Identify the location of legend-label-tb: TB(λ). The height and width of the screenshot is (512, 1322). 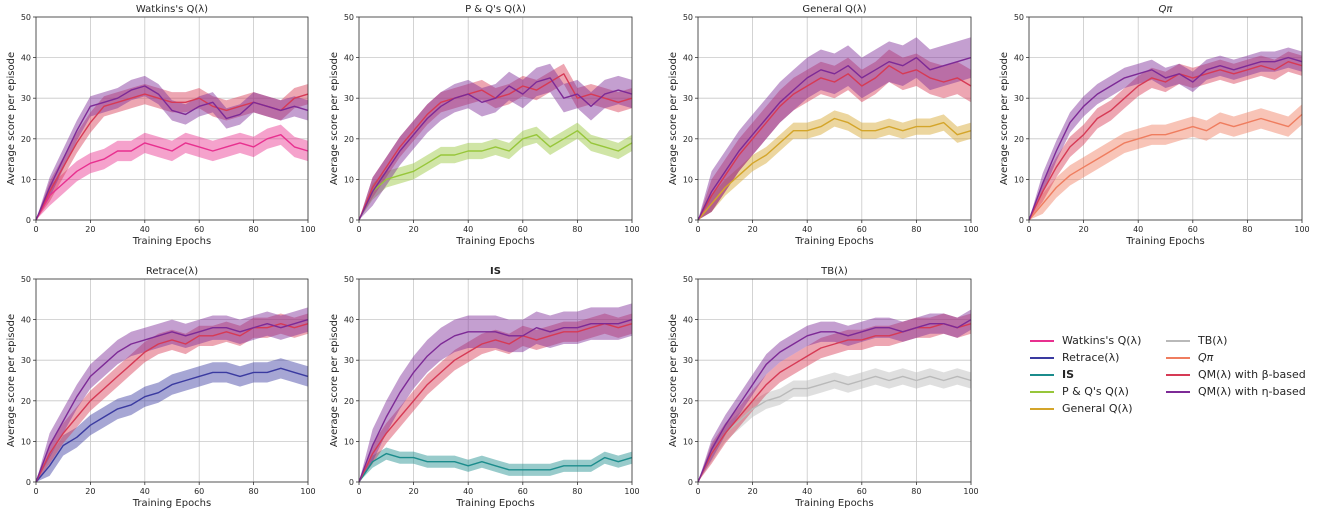
(1213, 340).